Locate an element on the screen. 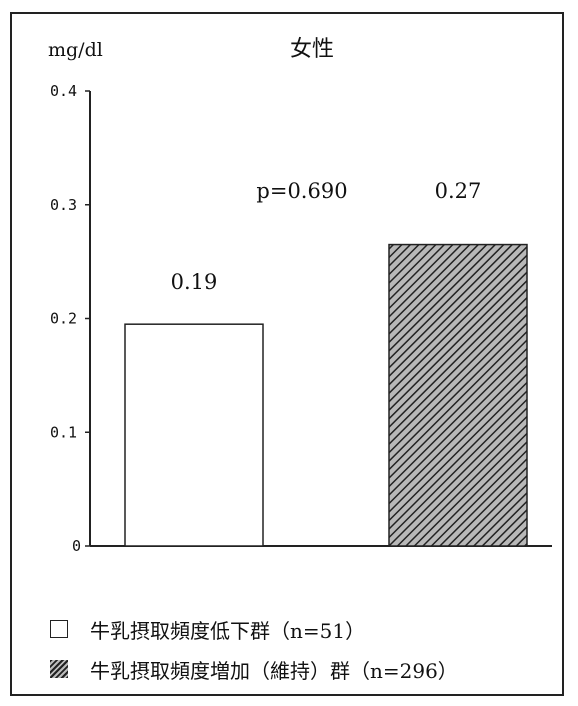  legend-label-low: 牛乳摂取頻度低下群（n=51） is located at coordinates (228, 630).